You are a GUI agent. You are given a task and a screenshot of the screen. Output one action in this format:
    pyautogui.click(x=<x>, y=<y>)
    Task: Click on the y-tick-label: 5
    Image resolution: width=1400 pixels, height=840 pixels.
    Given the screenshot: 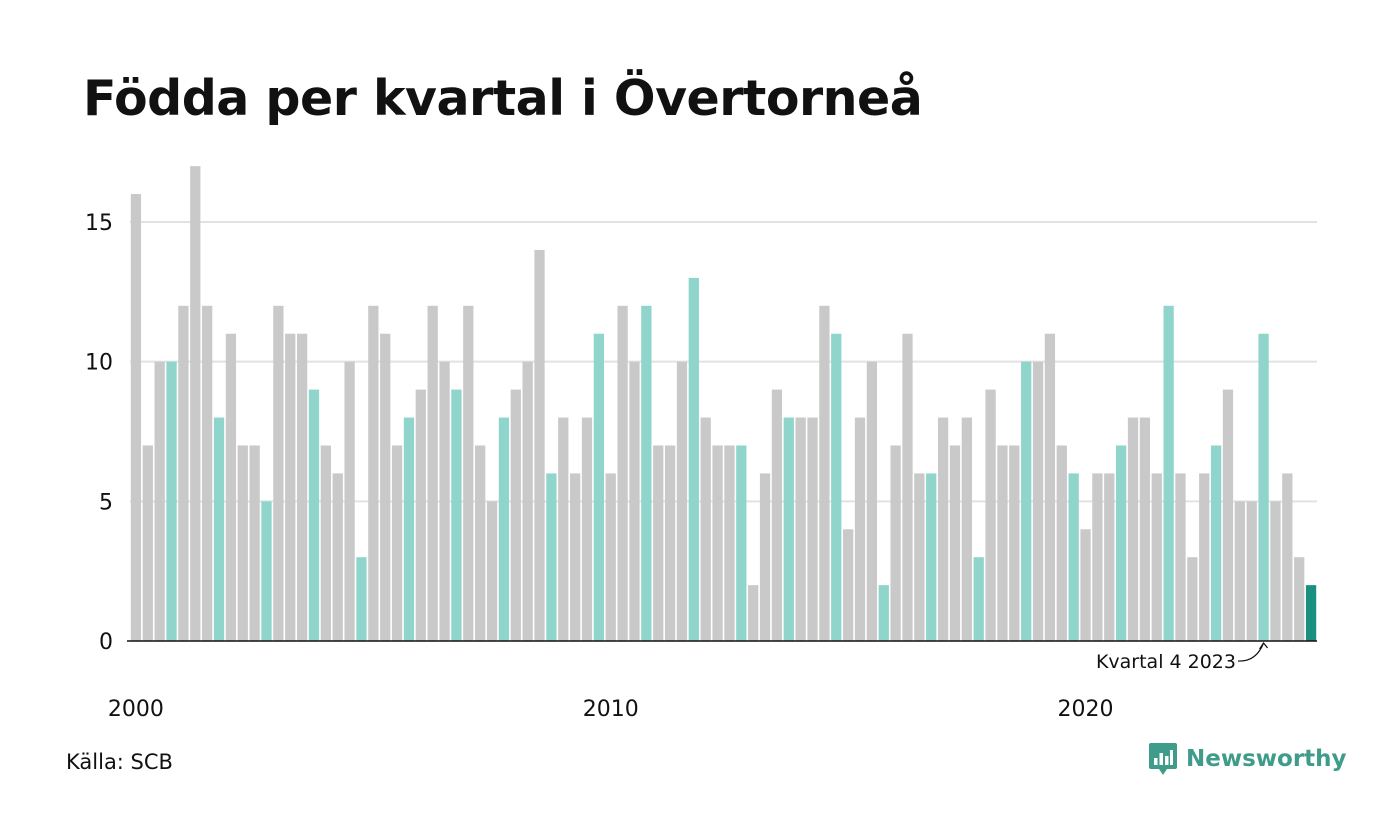 What is the action you would take?
    pyautogui.click(x=106, y=502)
    